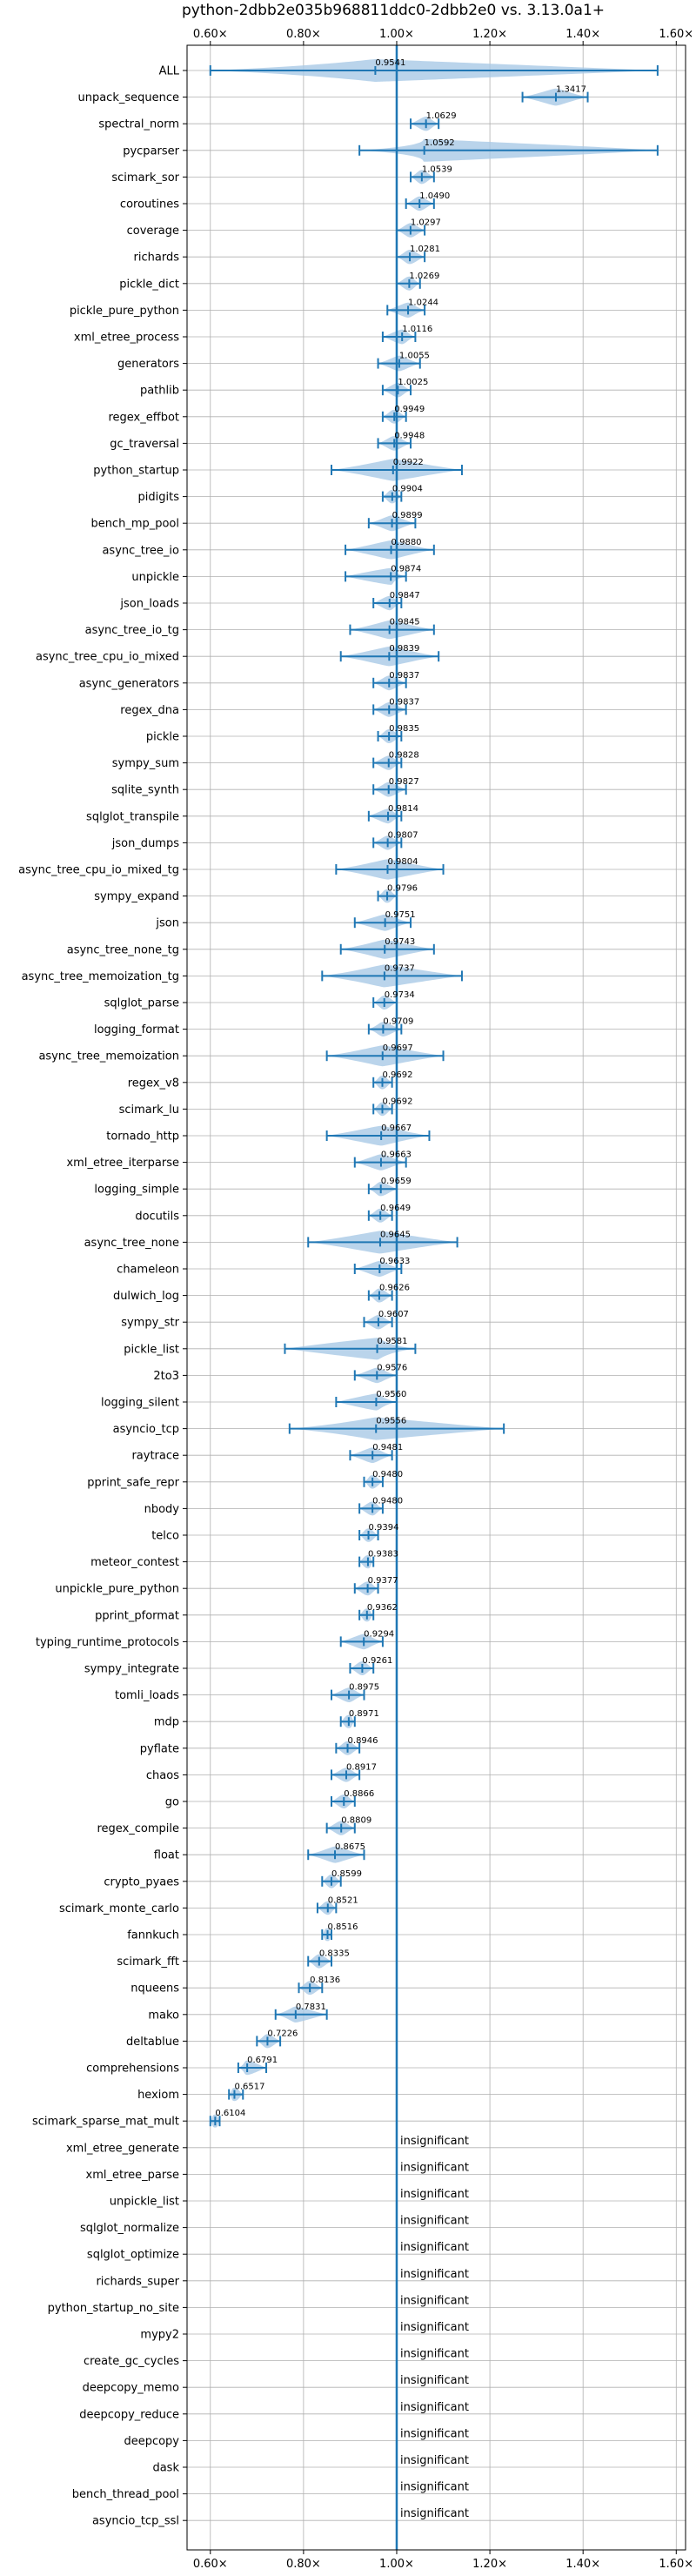  What do you see at coordinates (129, 2228) in the screenshot?
I see `benchmark-label: sqlglot_normalize` at bounding box center [129, 2228].